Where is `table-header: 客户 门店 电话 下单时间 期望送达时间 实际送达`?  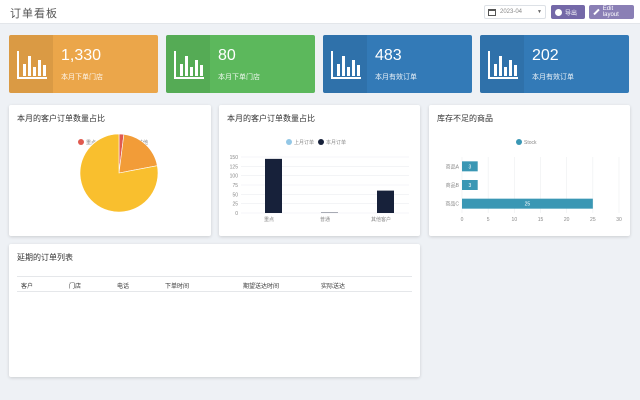
table-header: 客户 门店 电话 下单时间 期望送达时间 实际送达 is located at coordinates (214, 284).